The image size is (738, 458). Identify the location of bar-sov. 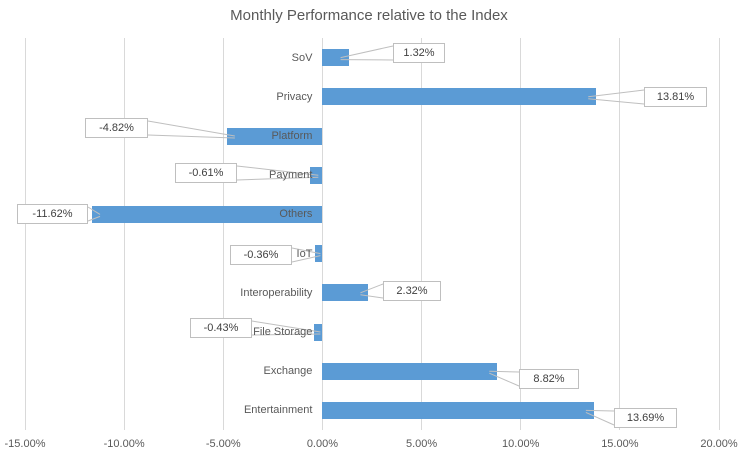
(335, 58).